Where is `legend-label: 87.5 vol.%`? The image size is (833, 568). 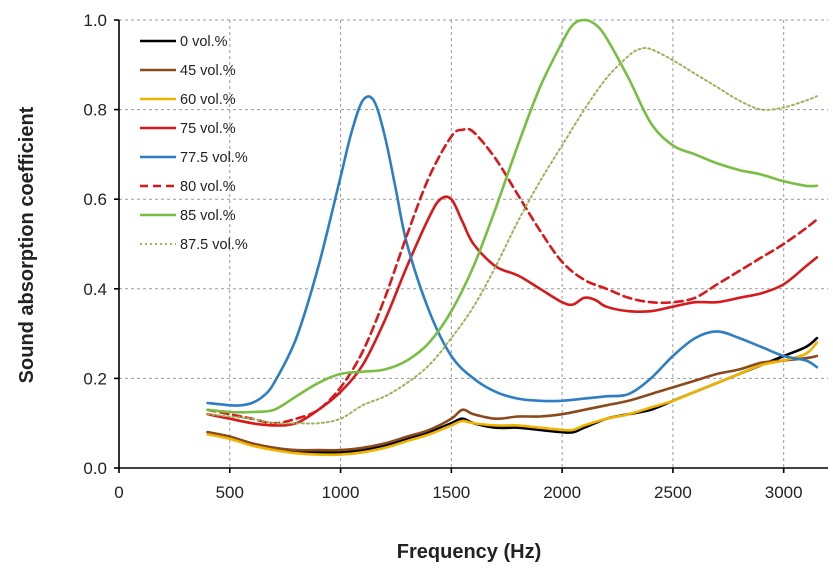
legend-label: 87.5 vol.% is located at coordinates (214, 245).